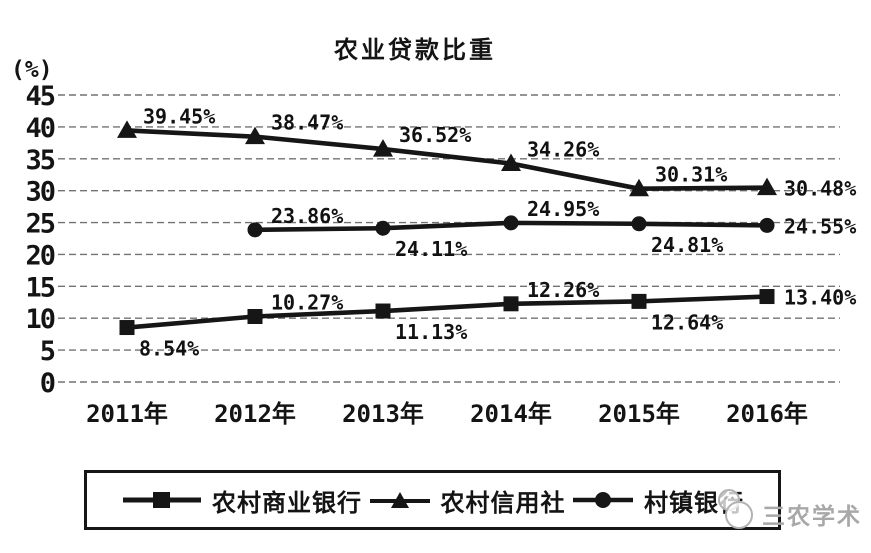 The image size is (871, 553). Describe the element at coordinates (307, 123) in the screenshot. I see `data-point-label: 38.47%` at that location.